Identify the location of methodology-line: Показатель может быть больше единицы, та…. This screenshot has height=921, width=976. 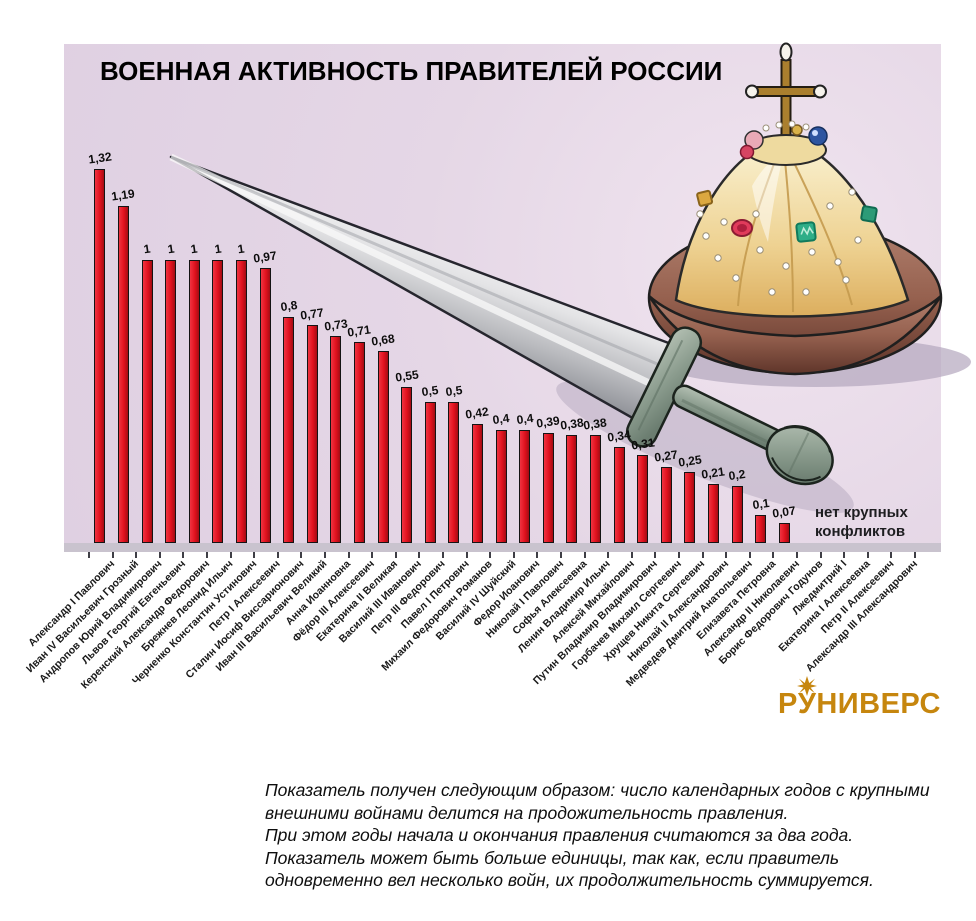
(552, 857).